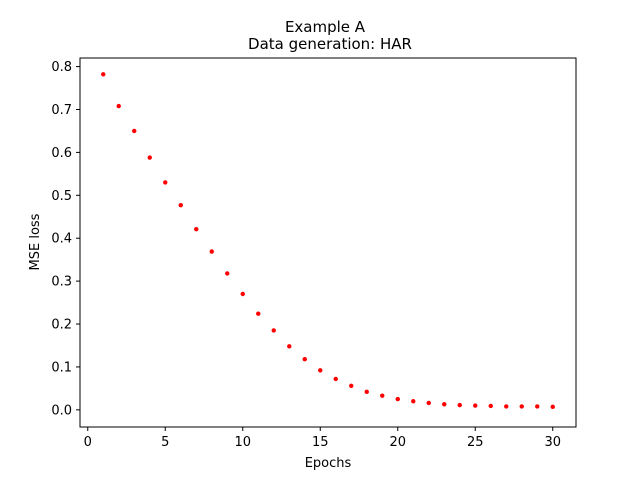 The image size is (640, 480). Describe the element at coordinates (88, 442) in the screenshot. I see `x-tick-label: 0` at that location.